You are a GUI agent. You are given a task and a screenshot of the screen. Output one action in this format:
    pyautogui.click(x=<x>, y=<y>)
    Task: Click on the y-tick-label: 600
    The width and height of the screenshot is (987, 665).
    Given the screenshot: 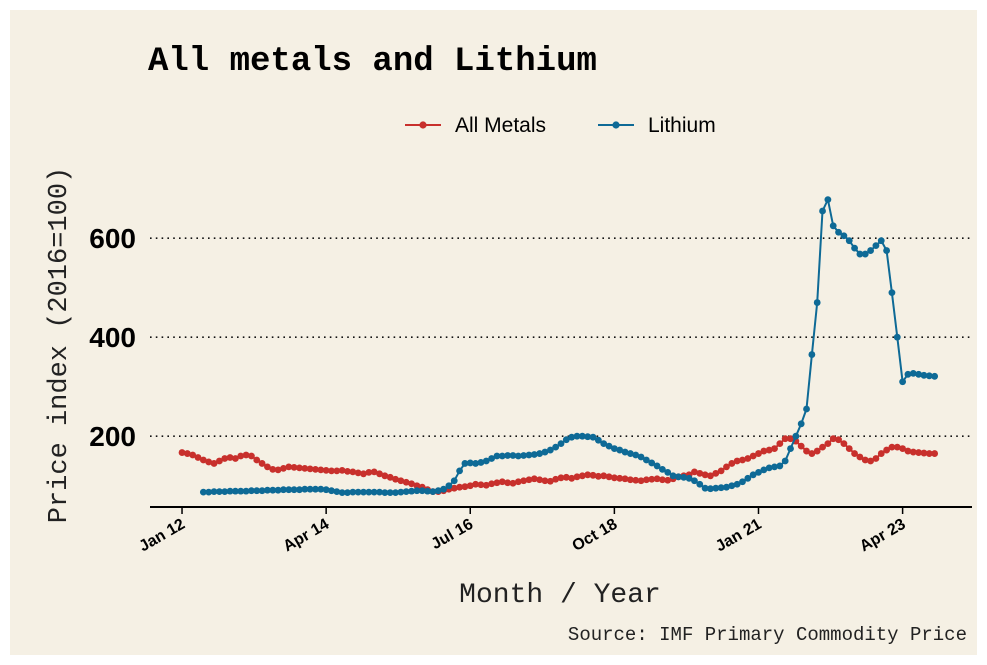 What is the action you would take?
    pyautogui.click(x=112, y=238)
    